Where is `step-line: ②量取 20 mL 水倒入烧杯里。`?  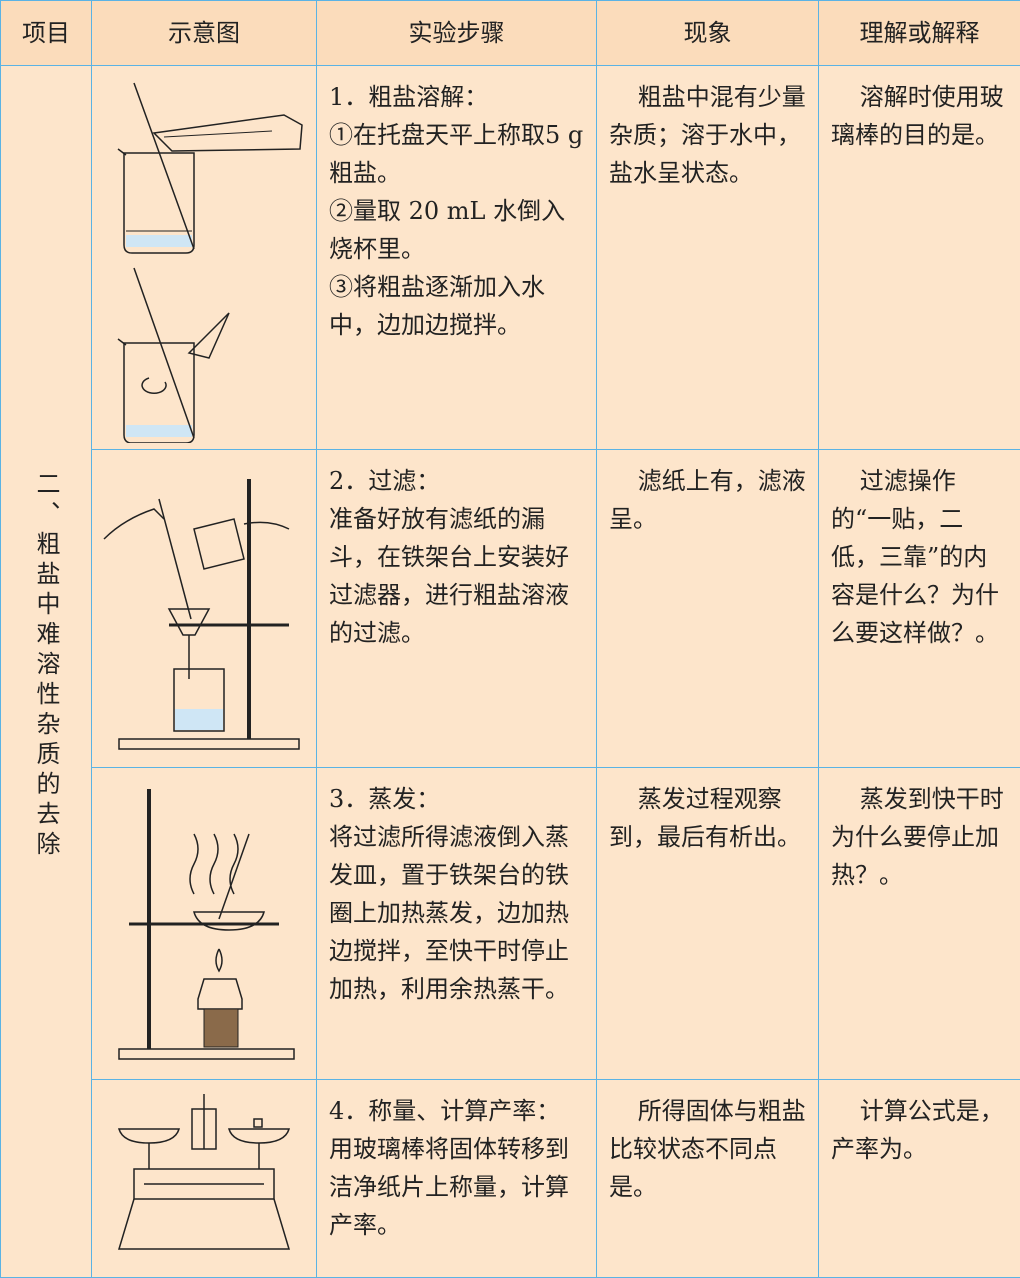
step-line: ②量取 20 mL 水倒入烧杯里。 is located at coordinates (447, 230).